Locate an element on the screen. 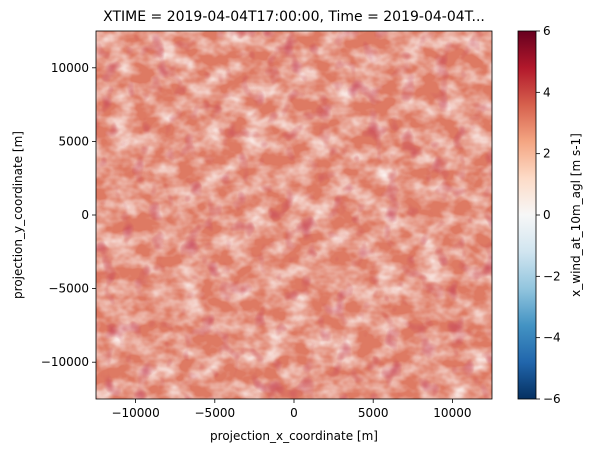 The height and width of the screenshot is (453, 595). colorbar-tick-label: 2 is located at coordinates (547, 154).